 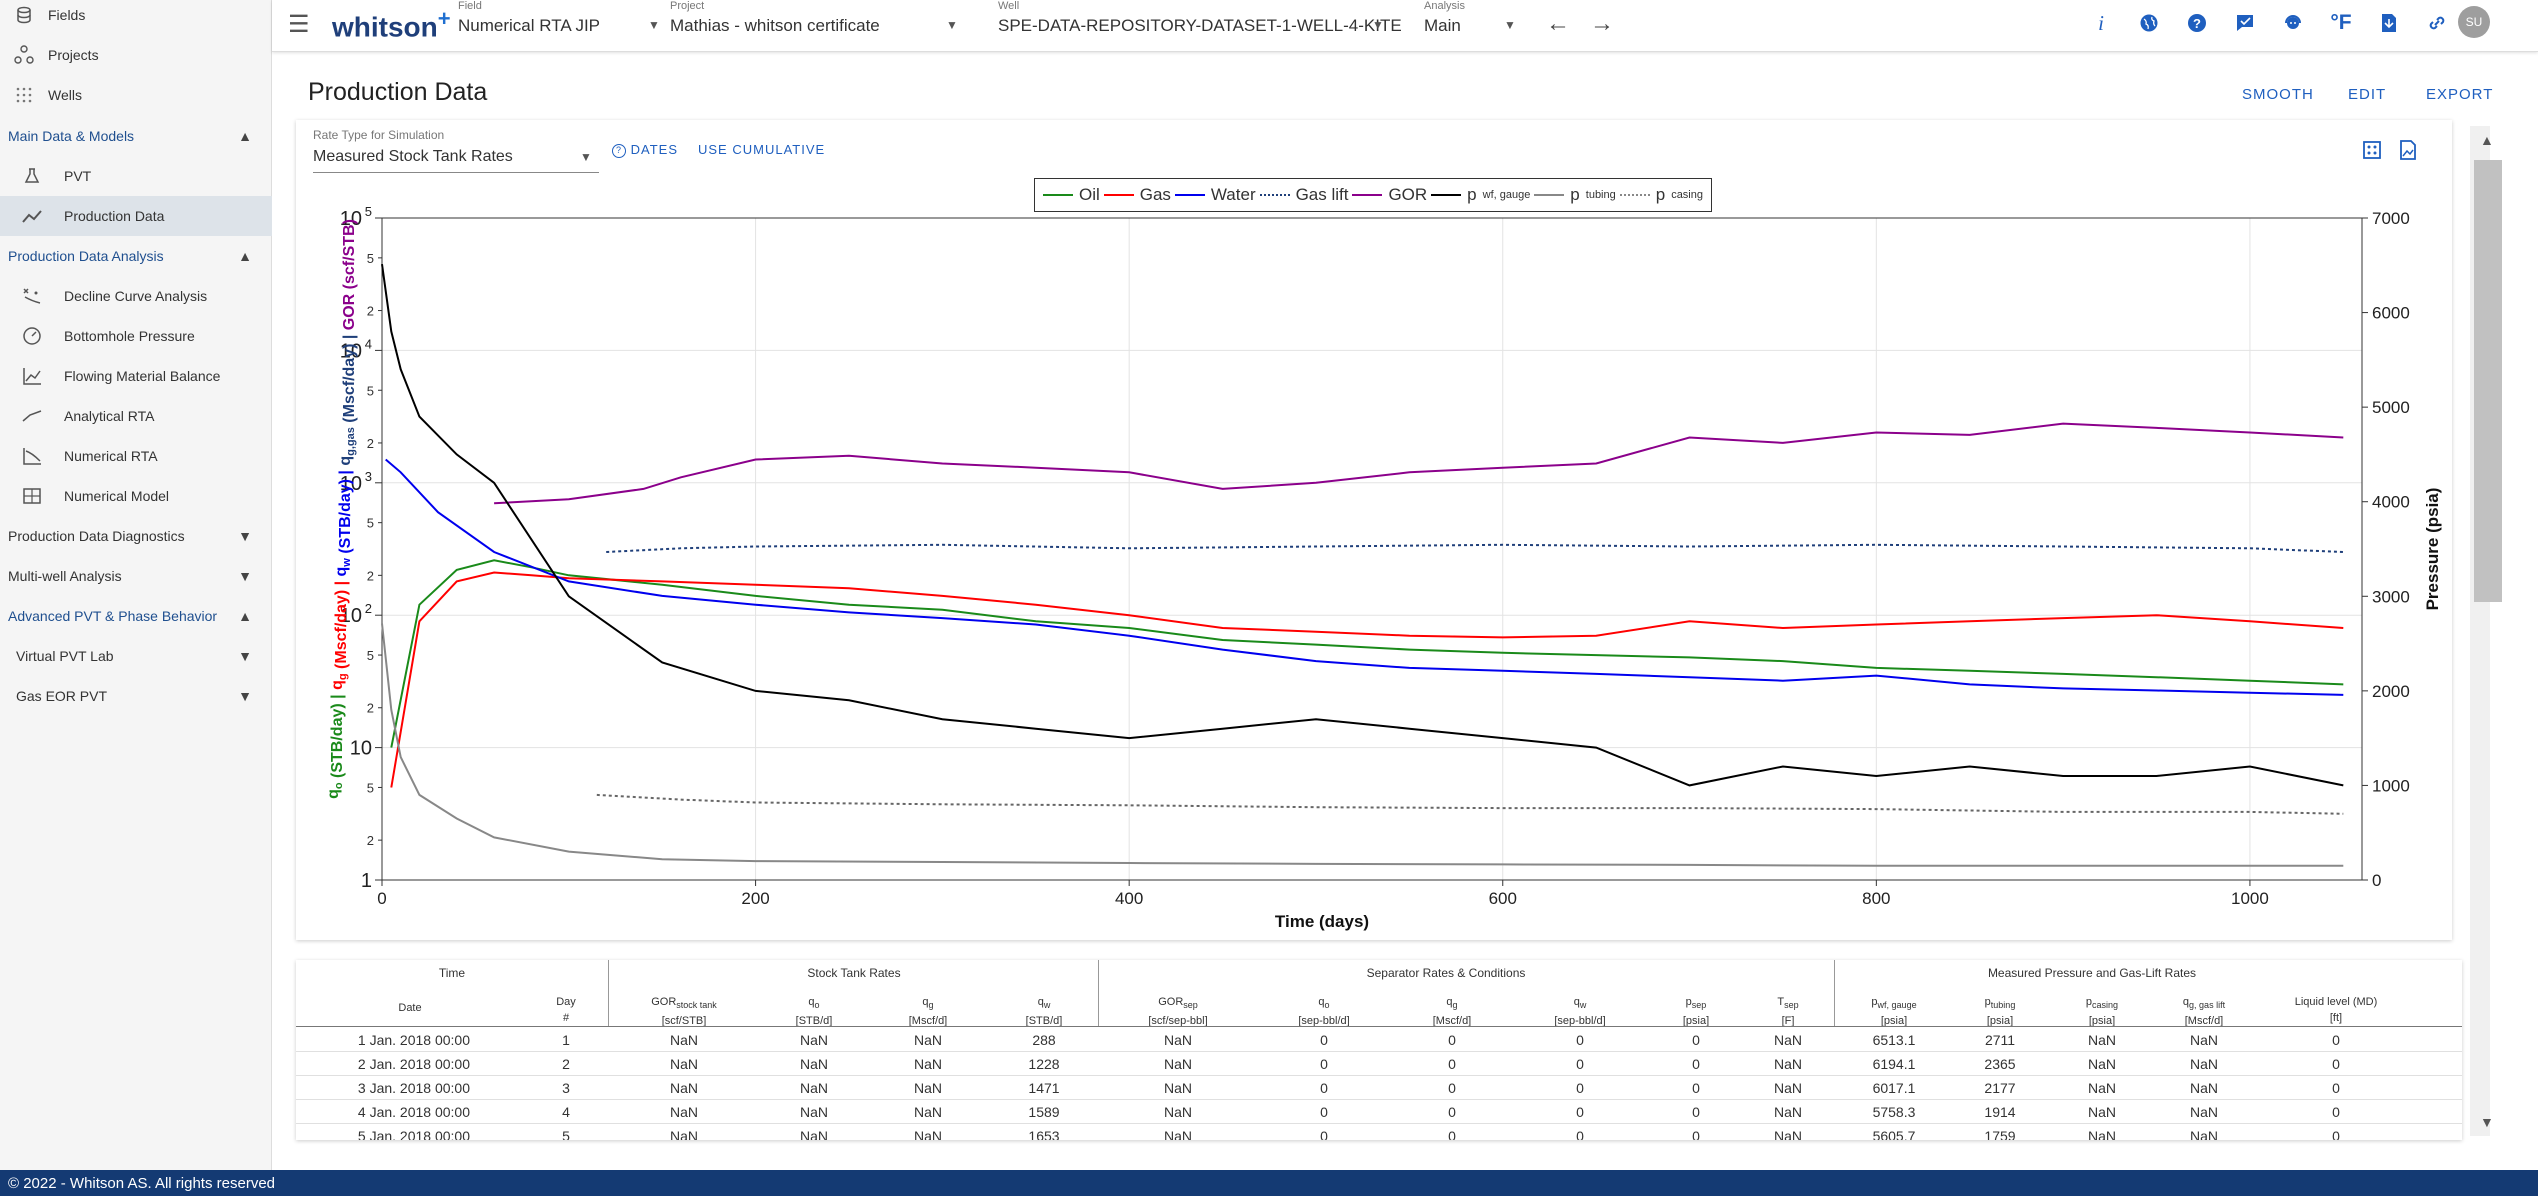 What do you see at coordinates (2204, 1011) in the screenshot?
I see `table-column-header: qg, gas lift [Mscf/d]` at bounding box center [2204, 1011].